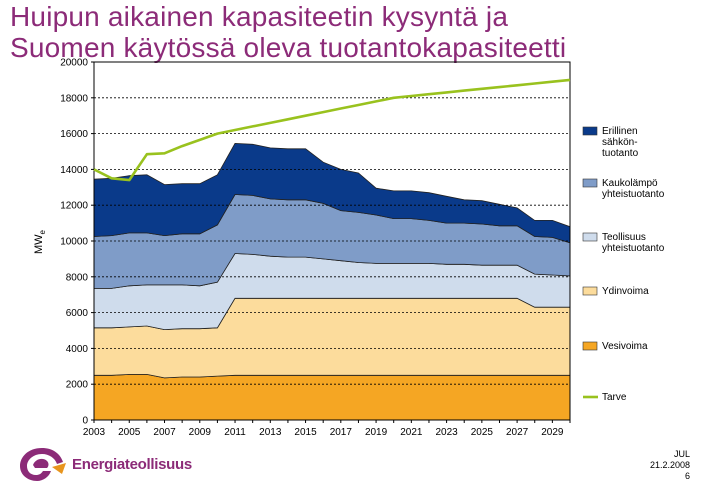 The image size is (714, 494). What do you see at coordinates (129, 432) in the screenshot?
I see `x-tick-label: 2005` at bounding box center [129, 432].